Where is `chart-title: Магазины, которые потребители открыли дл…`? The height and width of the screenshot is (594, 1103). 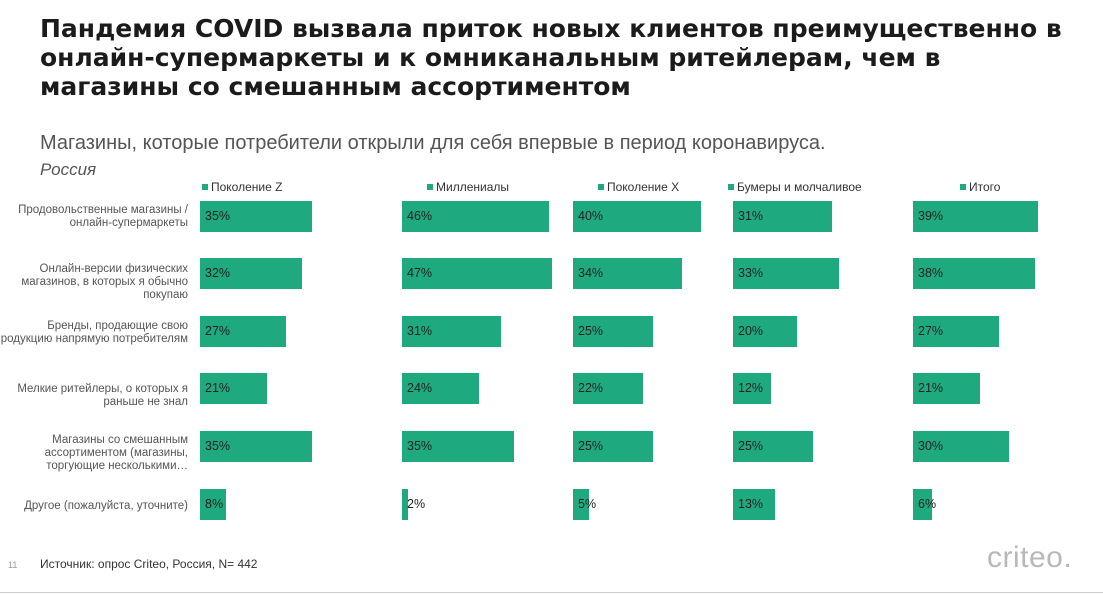 chart-title: Магазины, которые потребители открыли дл… is located at coordinates (433, 143).